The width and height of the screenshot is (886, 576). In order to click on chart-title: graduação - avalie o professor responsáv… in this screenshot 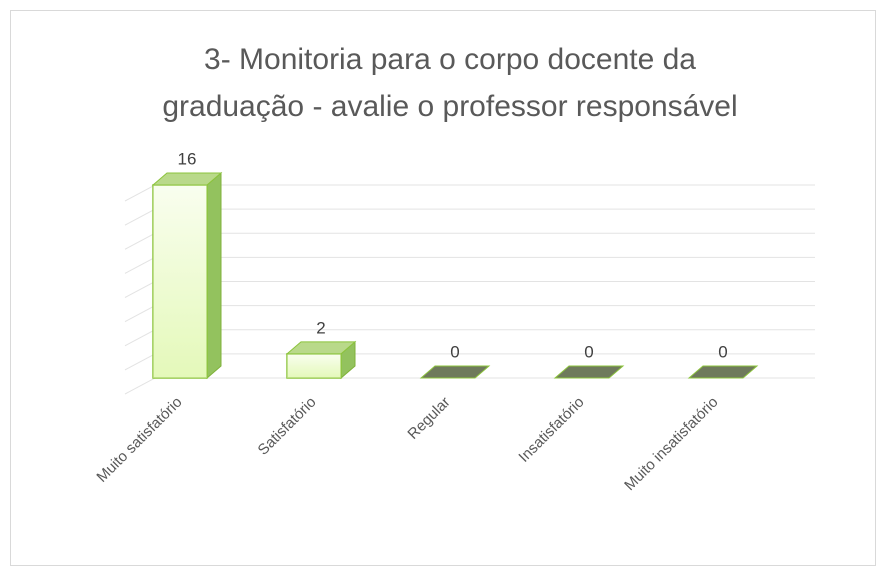, I will do `click(449, 106)`.